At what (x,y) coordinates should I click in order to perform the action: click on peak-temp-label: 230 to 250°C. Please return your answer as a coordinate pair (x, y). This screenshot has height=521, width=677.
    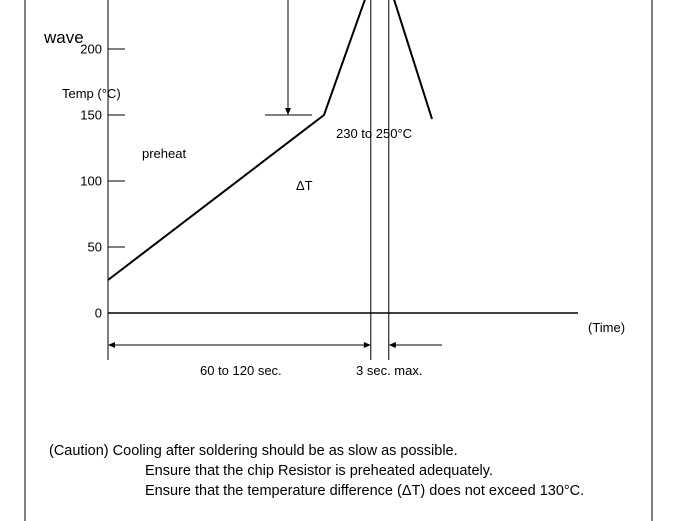
    Looking at the image, I should click on (374, 133).